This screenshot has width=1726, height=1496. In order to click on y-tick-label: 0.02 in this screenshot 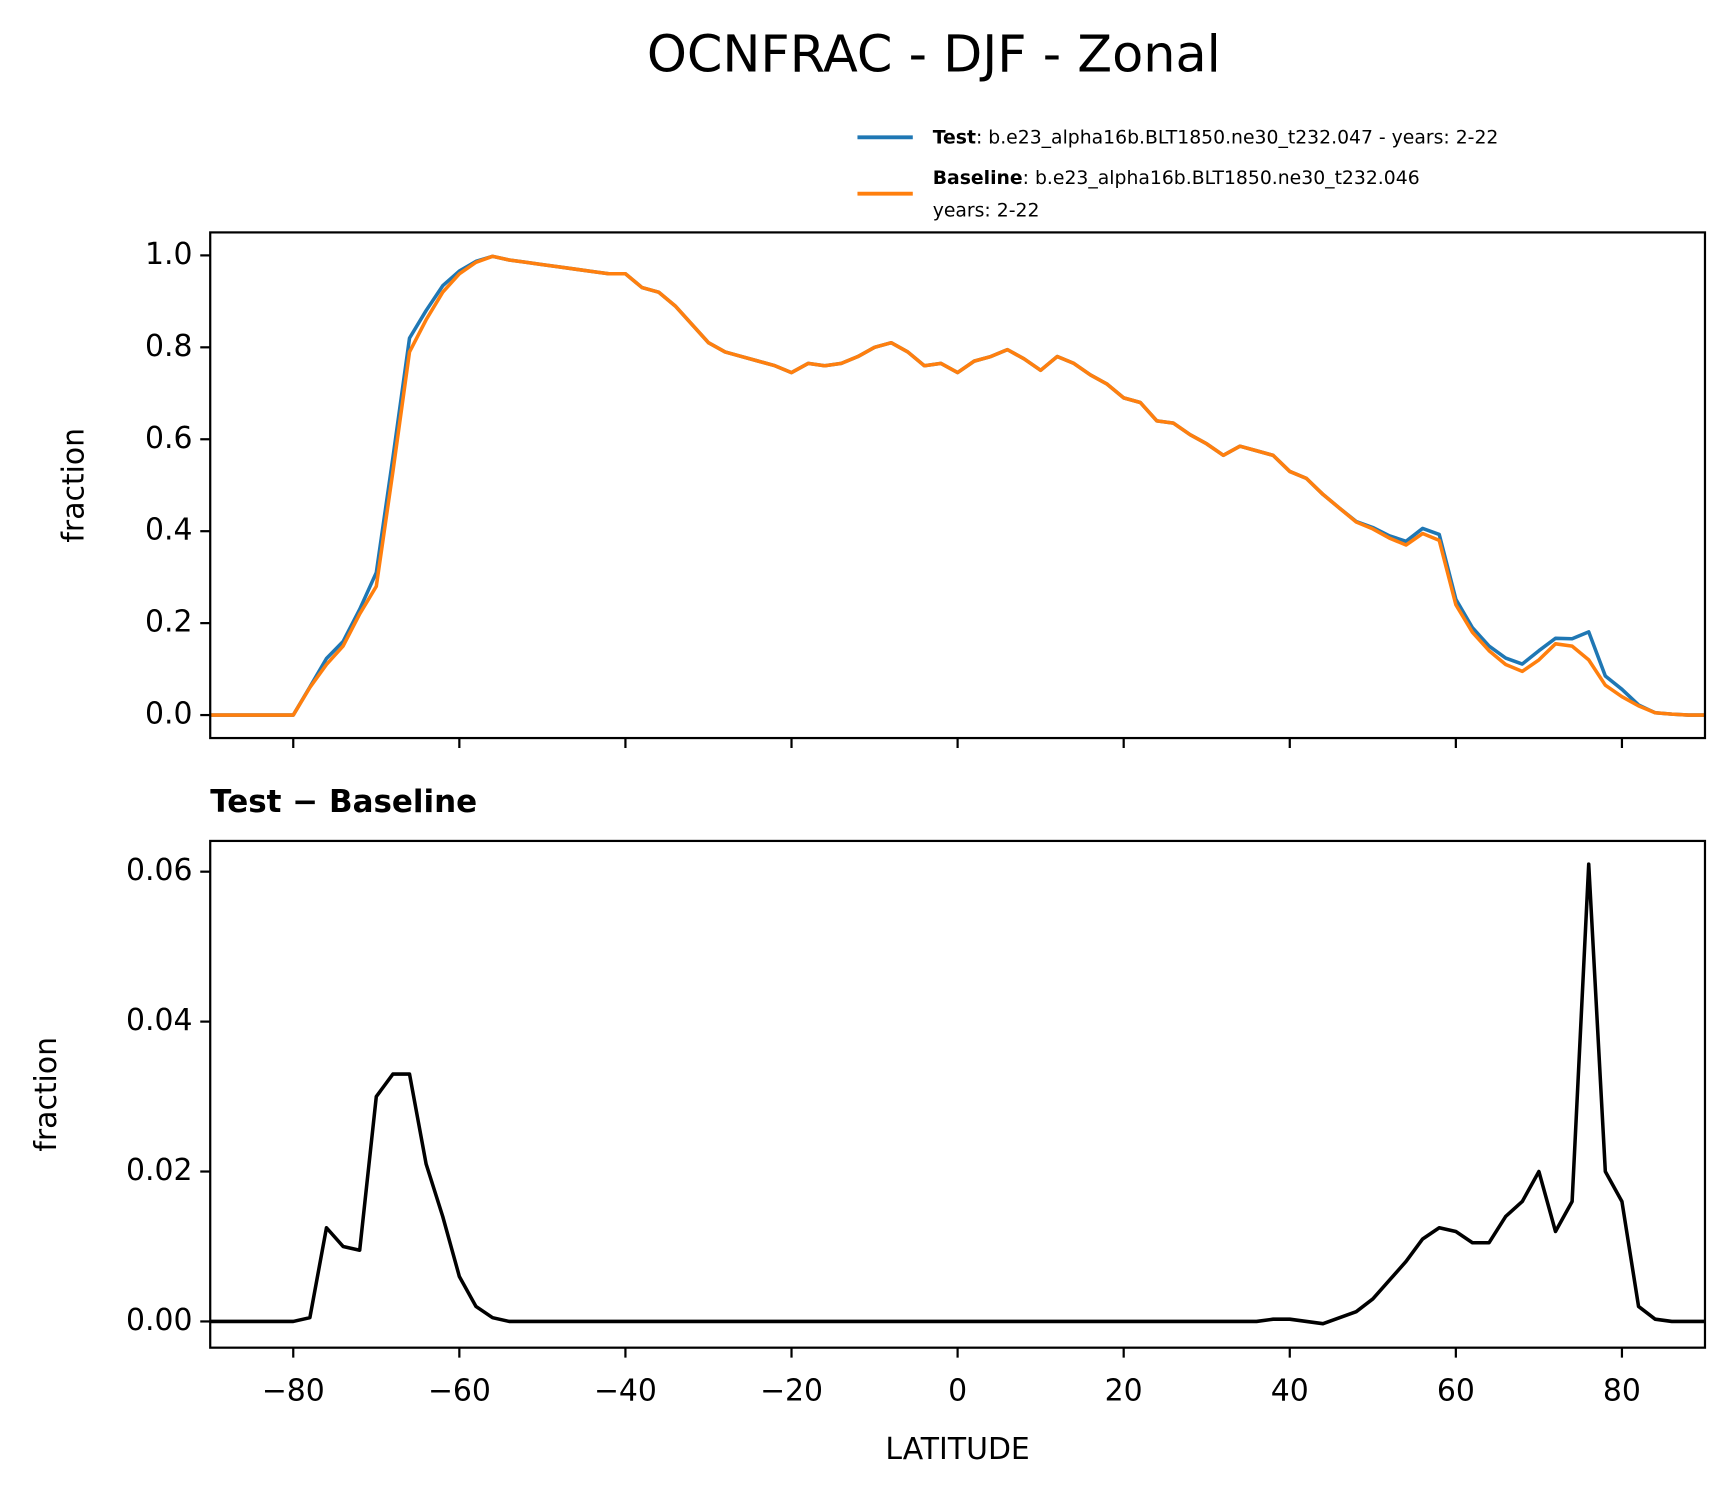, I will do `click(159, 1170)`.